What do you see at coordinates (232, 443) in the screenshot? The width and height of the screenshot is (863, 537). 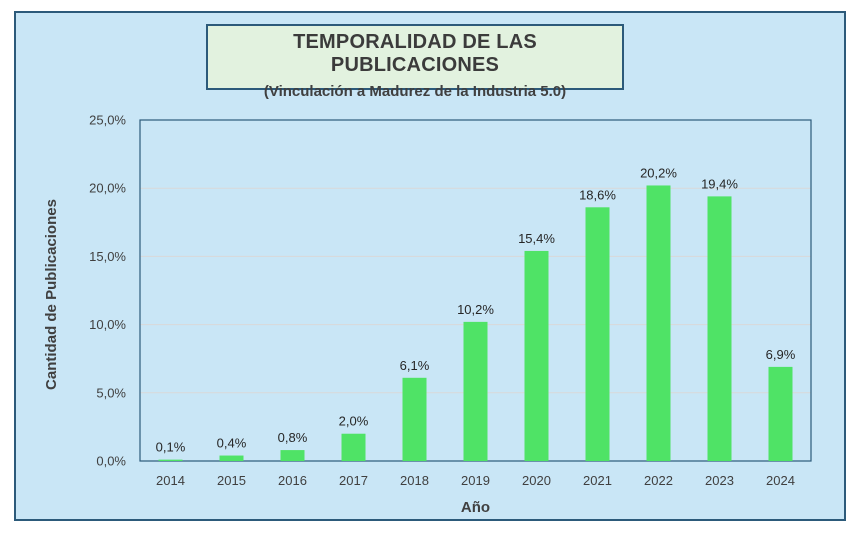 I see `data-label-2015: 0,4%` at bounding box center [232, 443].